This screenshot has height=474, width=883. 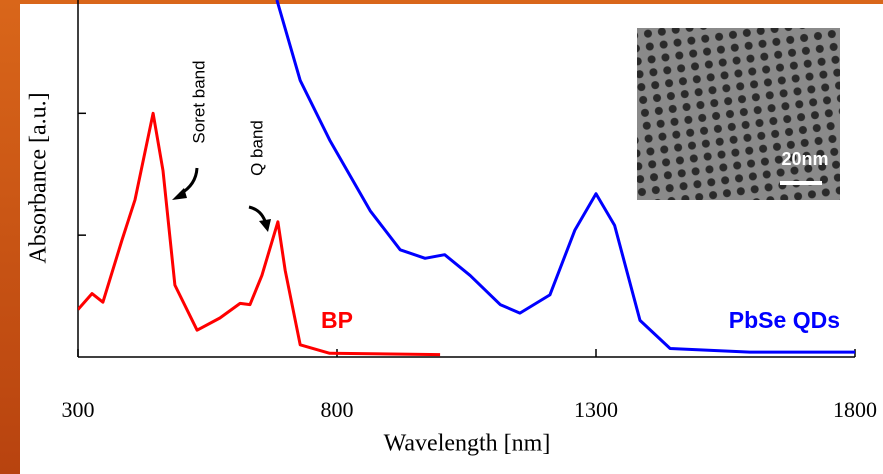 What do you see at coordinates (596, 409) in the screenshot?
I see `x-tick-label: 1300` at bounding box center [596, 409].